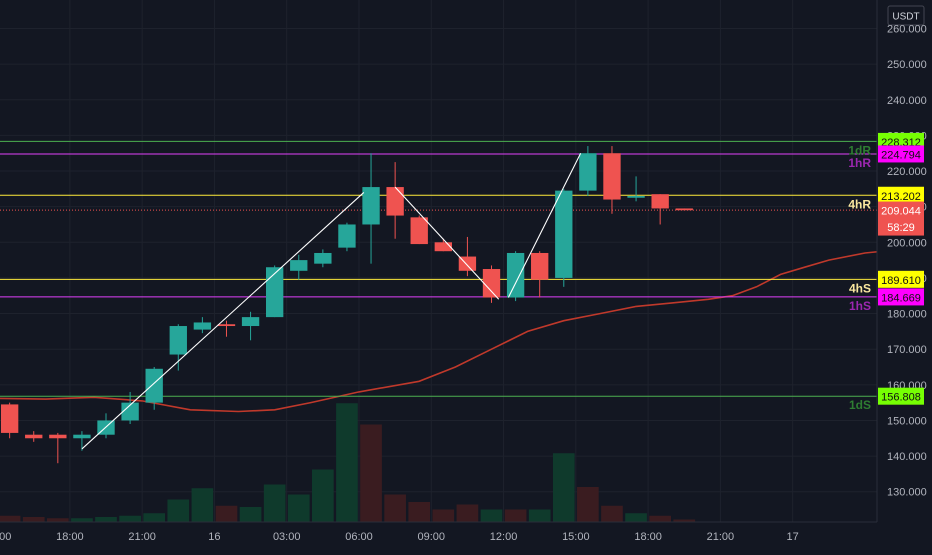 This screenshot has width=932, height=555. I want to click on level-label-4hS: 4hS, so click(860, 288).